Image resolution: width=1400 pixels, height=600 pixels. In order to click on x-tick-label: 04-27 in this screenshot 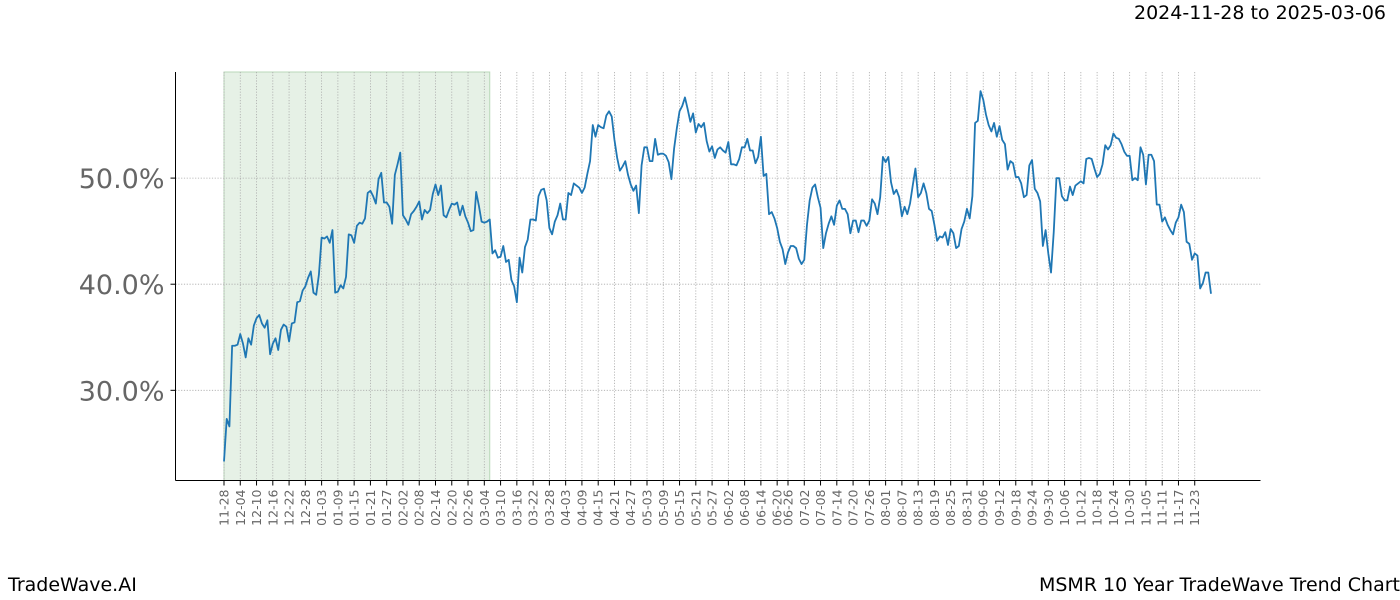, I will do `click(630, 508)`.